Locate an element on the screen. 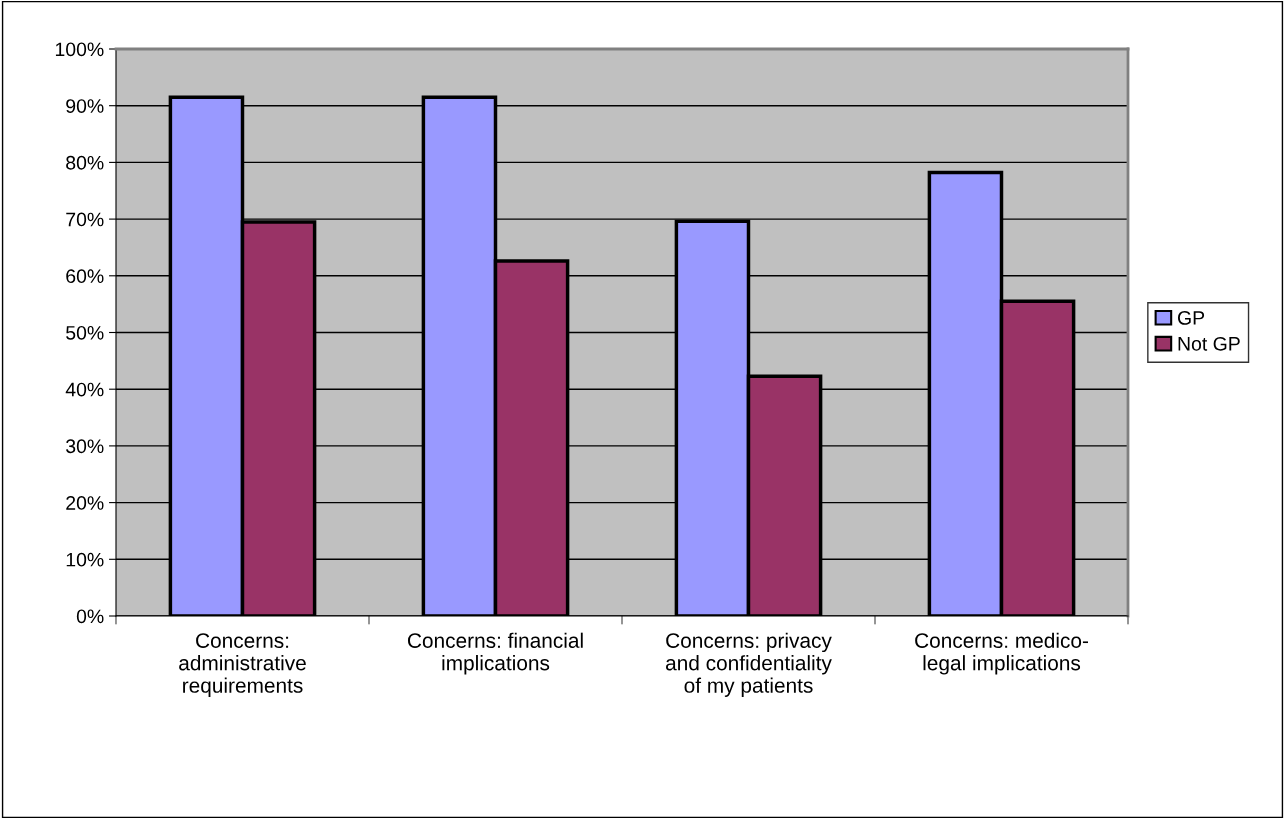 The width and height of the screenshot is (1285, 819). x-tick-label: Concerns: financial implications is located at coordinates (495, 653).